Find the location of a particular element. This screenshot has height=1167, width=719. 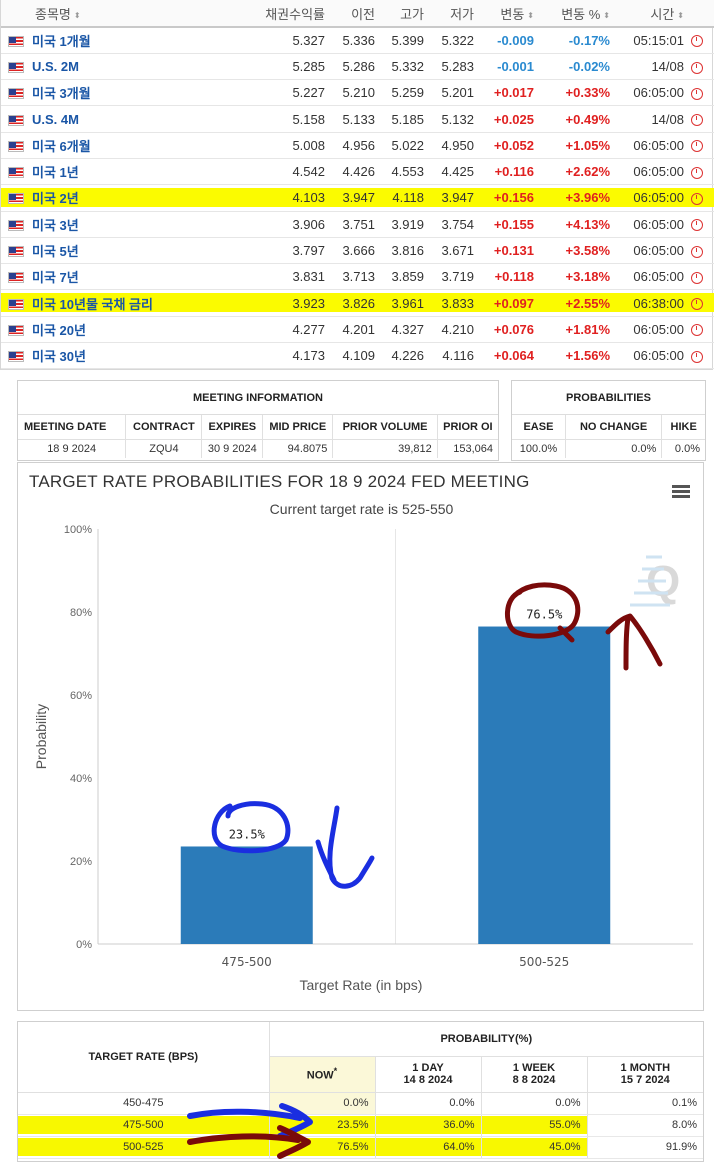

instrument-link: 미국 20년 is located at coordinates (59, 330).